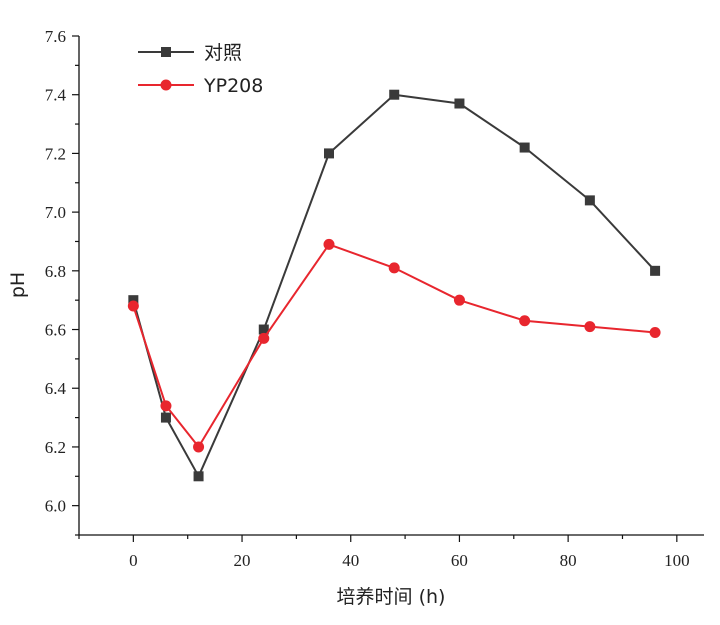 This screenshot has width=720, height=625. I want to click on x-tick-label: 60, so click(459, 560).